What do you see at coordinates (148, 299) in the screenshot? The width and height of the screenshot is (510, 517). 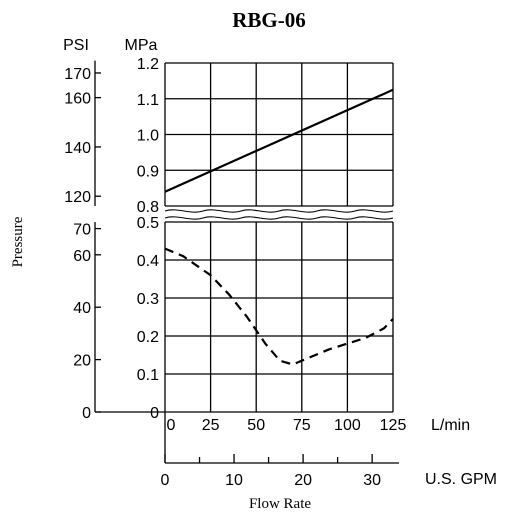 I see `mpa-tick-label: 0.3` at bounding box center [148, 299].